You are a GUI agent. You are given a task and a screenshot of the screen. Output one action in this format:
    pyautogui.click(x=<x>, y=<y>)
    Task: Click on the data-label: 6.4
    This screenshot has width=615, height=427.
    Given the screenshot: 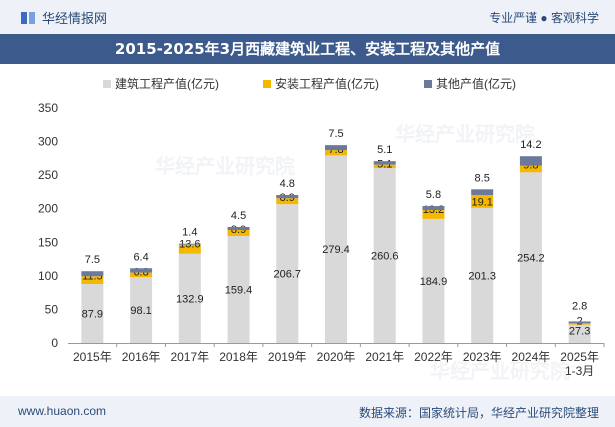 What is the action you would take?
    pyautogui.click(x=140, y=257)
    